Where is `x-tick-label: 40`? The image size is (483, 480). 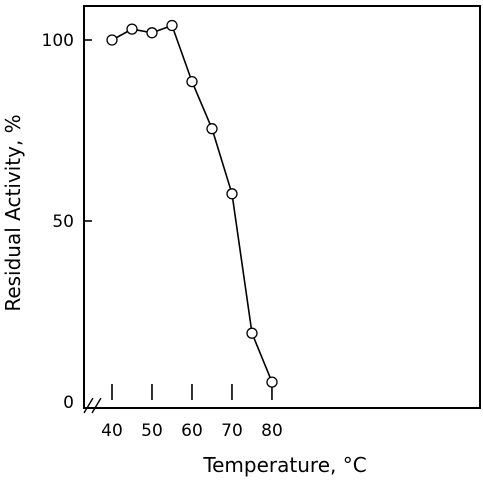 x-tick-label: 40 is located at coordinates (112, 431).